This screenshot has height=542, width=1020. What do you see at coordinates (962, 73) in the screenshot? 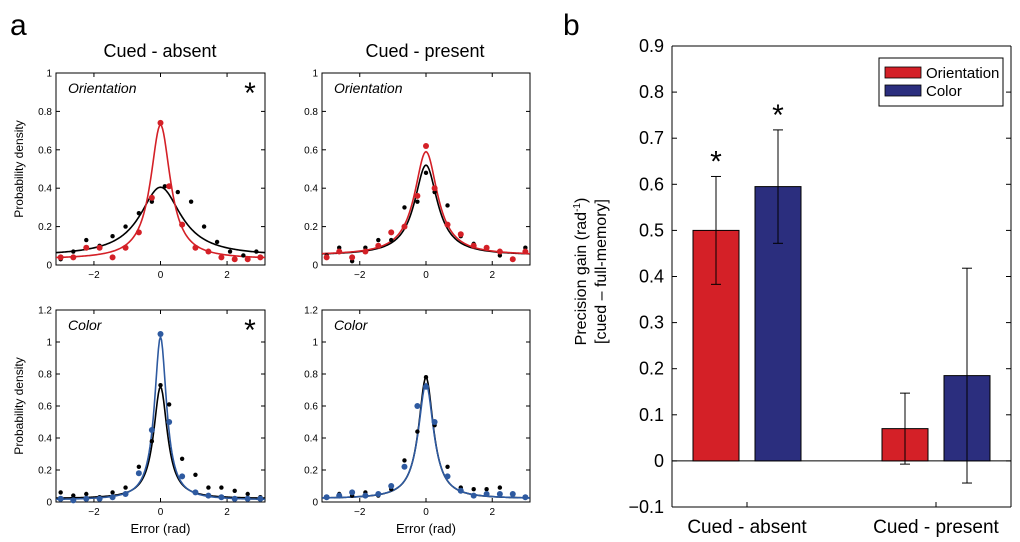
I see `legend-label-orientation: Orientation` at bounding box center [962, 73].